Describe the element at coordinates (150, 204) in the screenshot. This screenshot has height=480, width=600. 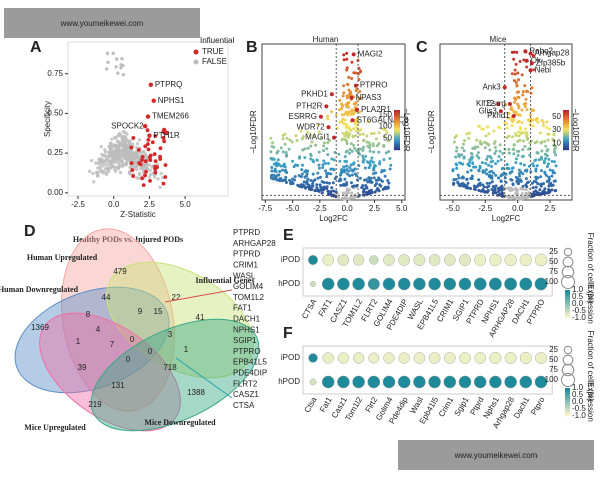
I see `x-tick-label: 2.5` at that location.